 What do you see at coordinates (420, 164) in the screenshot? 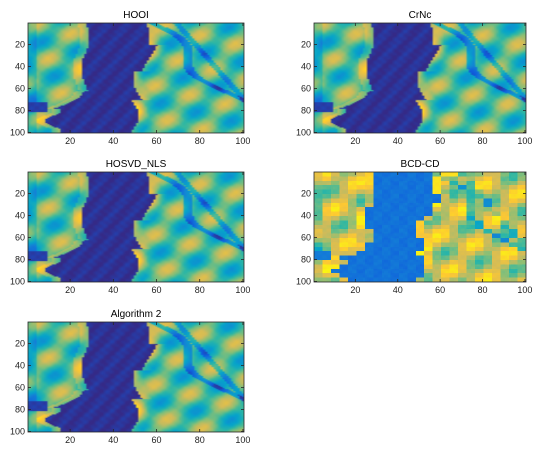
I see `panel-title: BCD-CD` at bounding box center [420, 164].